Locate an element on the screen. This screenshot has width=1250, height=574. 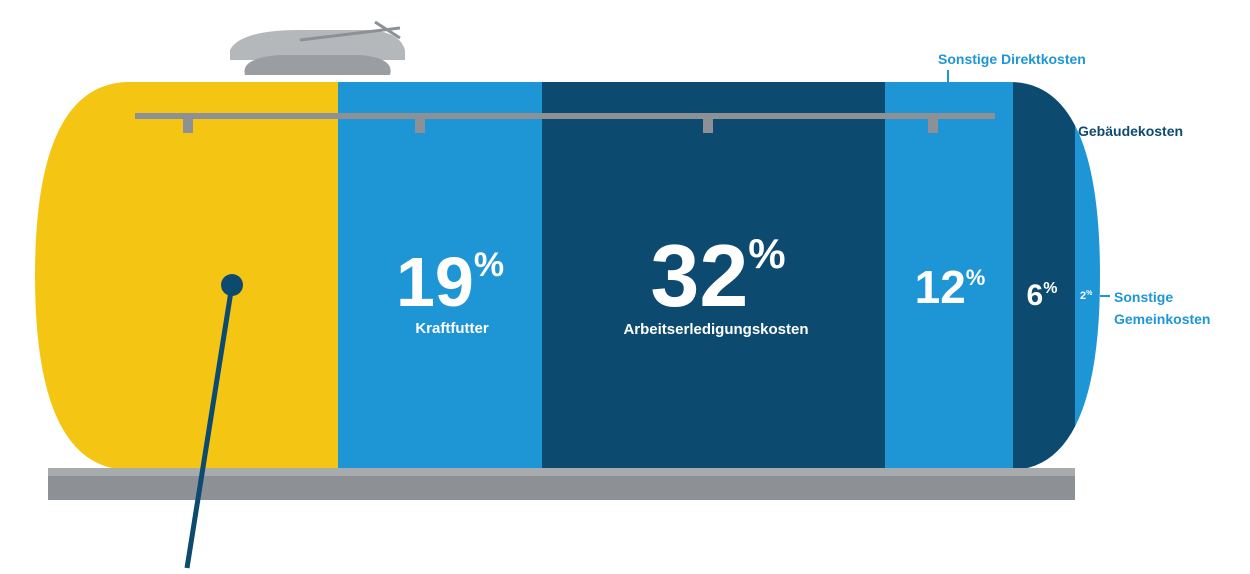
top-rail is located at coordinates (565, 123).